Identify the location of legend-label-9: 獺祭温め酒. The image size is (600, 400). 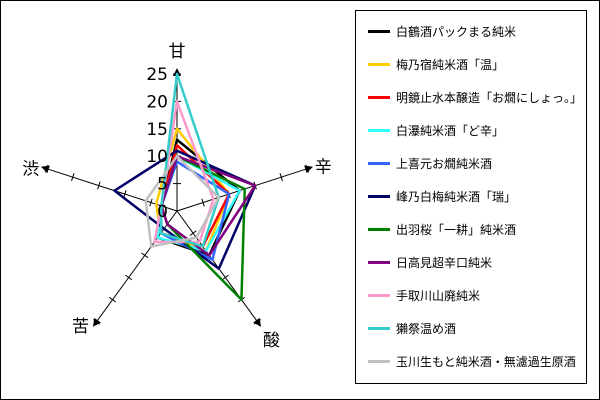
(426, 328).